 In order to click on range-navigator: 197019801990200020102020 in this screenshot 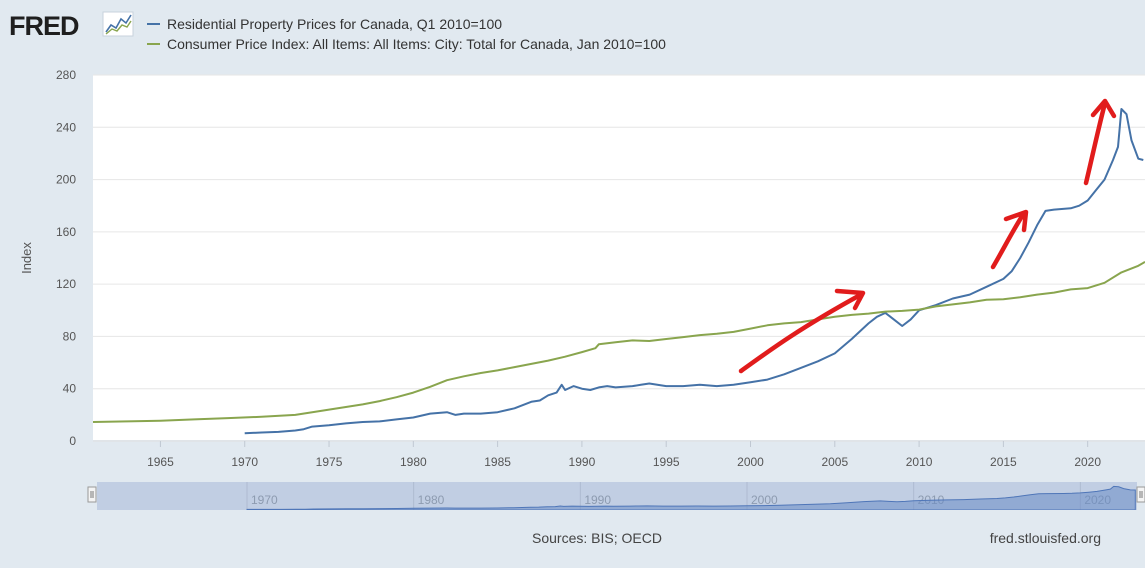, I will do `click(616, 496)`.